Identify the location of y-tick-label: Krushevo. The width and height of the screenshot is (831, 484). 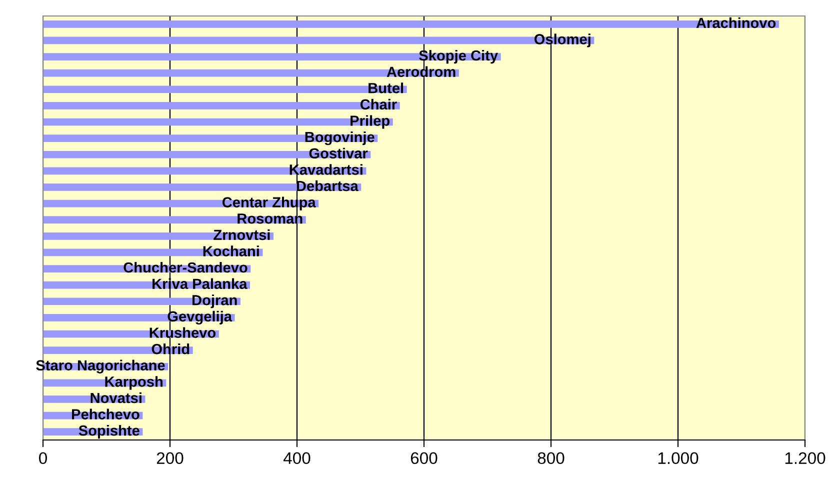
(183, 332).